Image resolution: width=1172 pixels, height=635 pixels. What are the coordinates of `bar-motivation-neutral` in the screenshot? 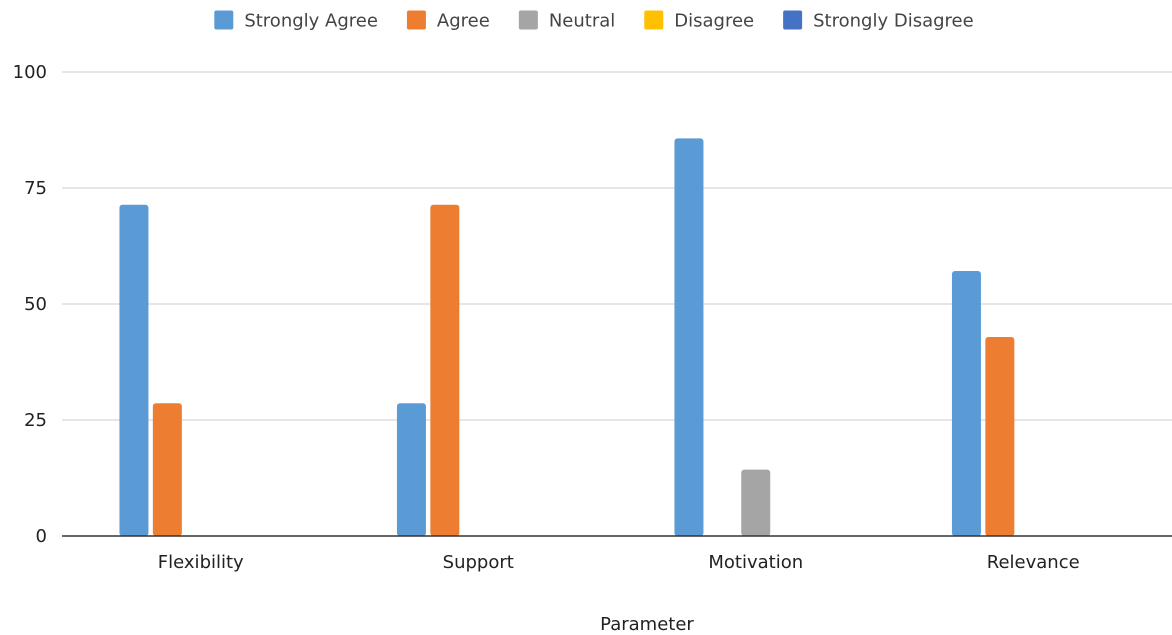 It's located at (756, 502).